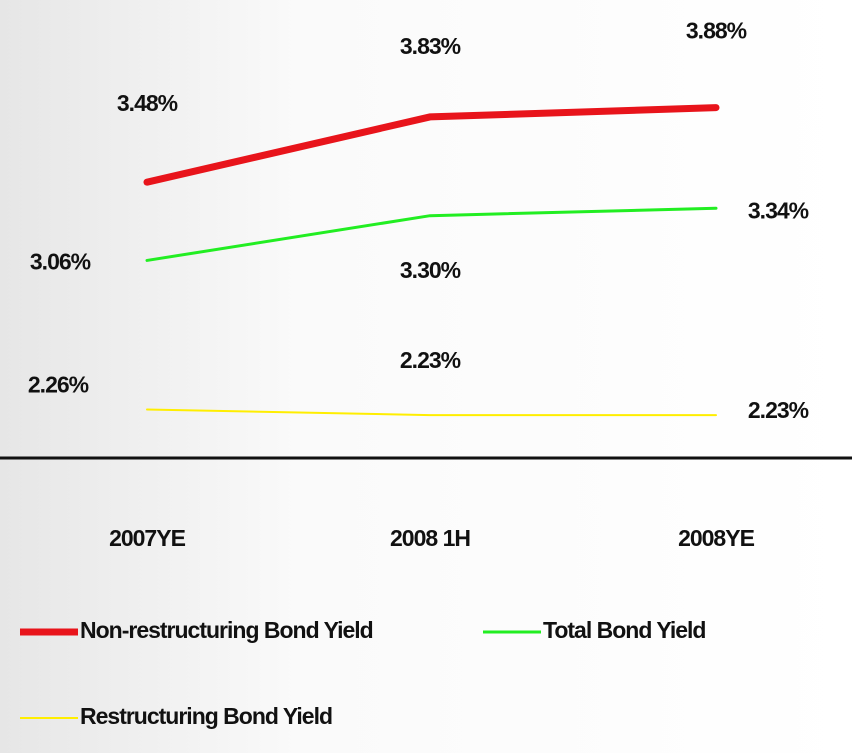  What do you see at coordinates (147, 103) in the screenshot?
I see `data-label: 3.48%` at bounding box center [147, 103].